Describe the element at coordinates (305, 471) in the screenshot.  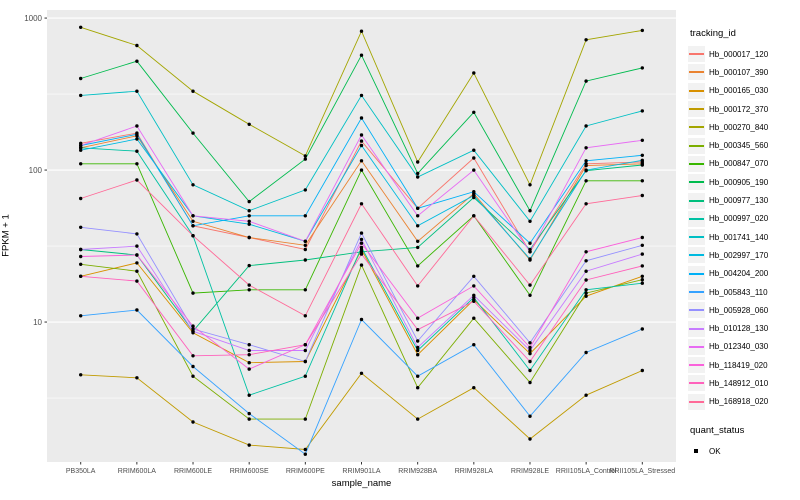
I see `x-tick-label: RRIM600PE` at that location.